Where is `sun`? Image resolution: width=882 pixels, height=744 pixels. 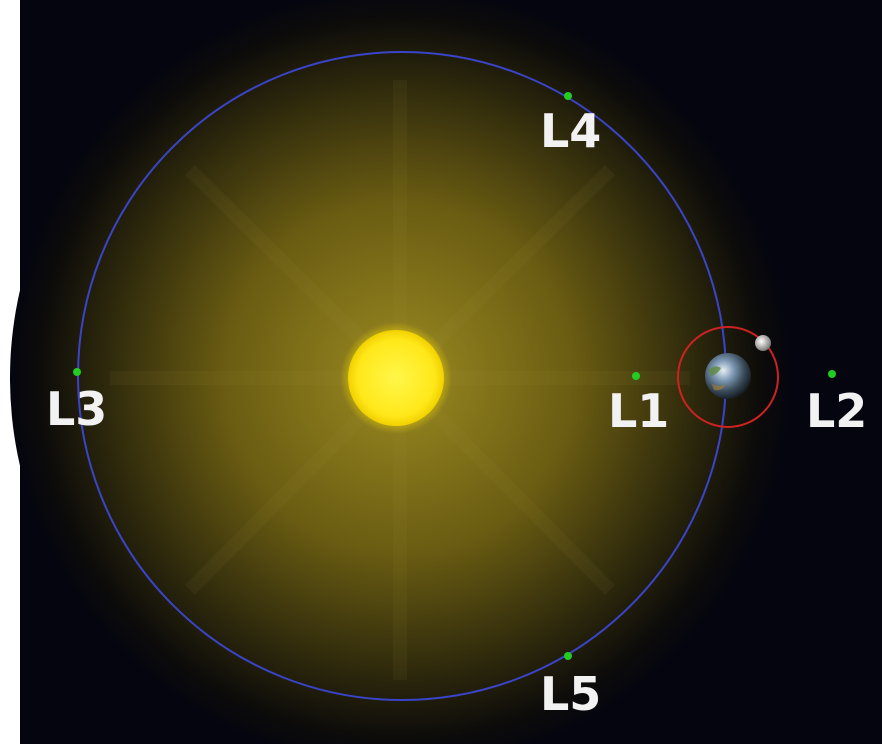
sun is located at coordinates (396, 378).